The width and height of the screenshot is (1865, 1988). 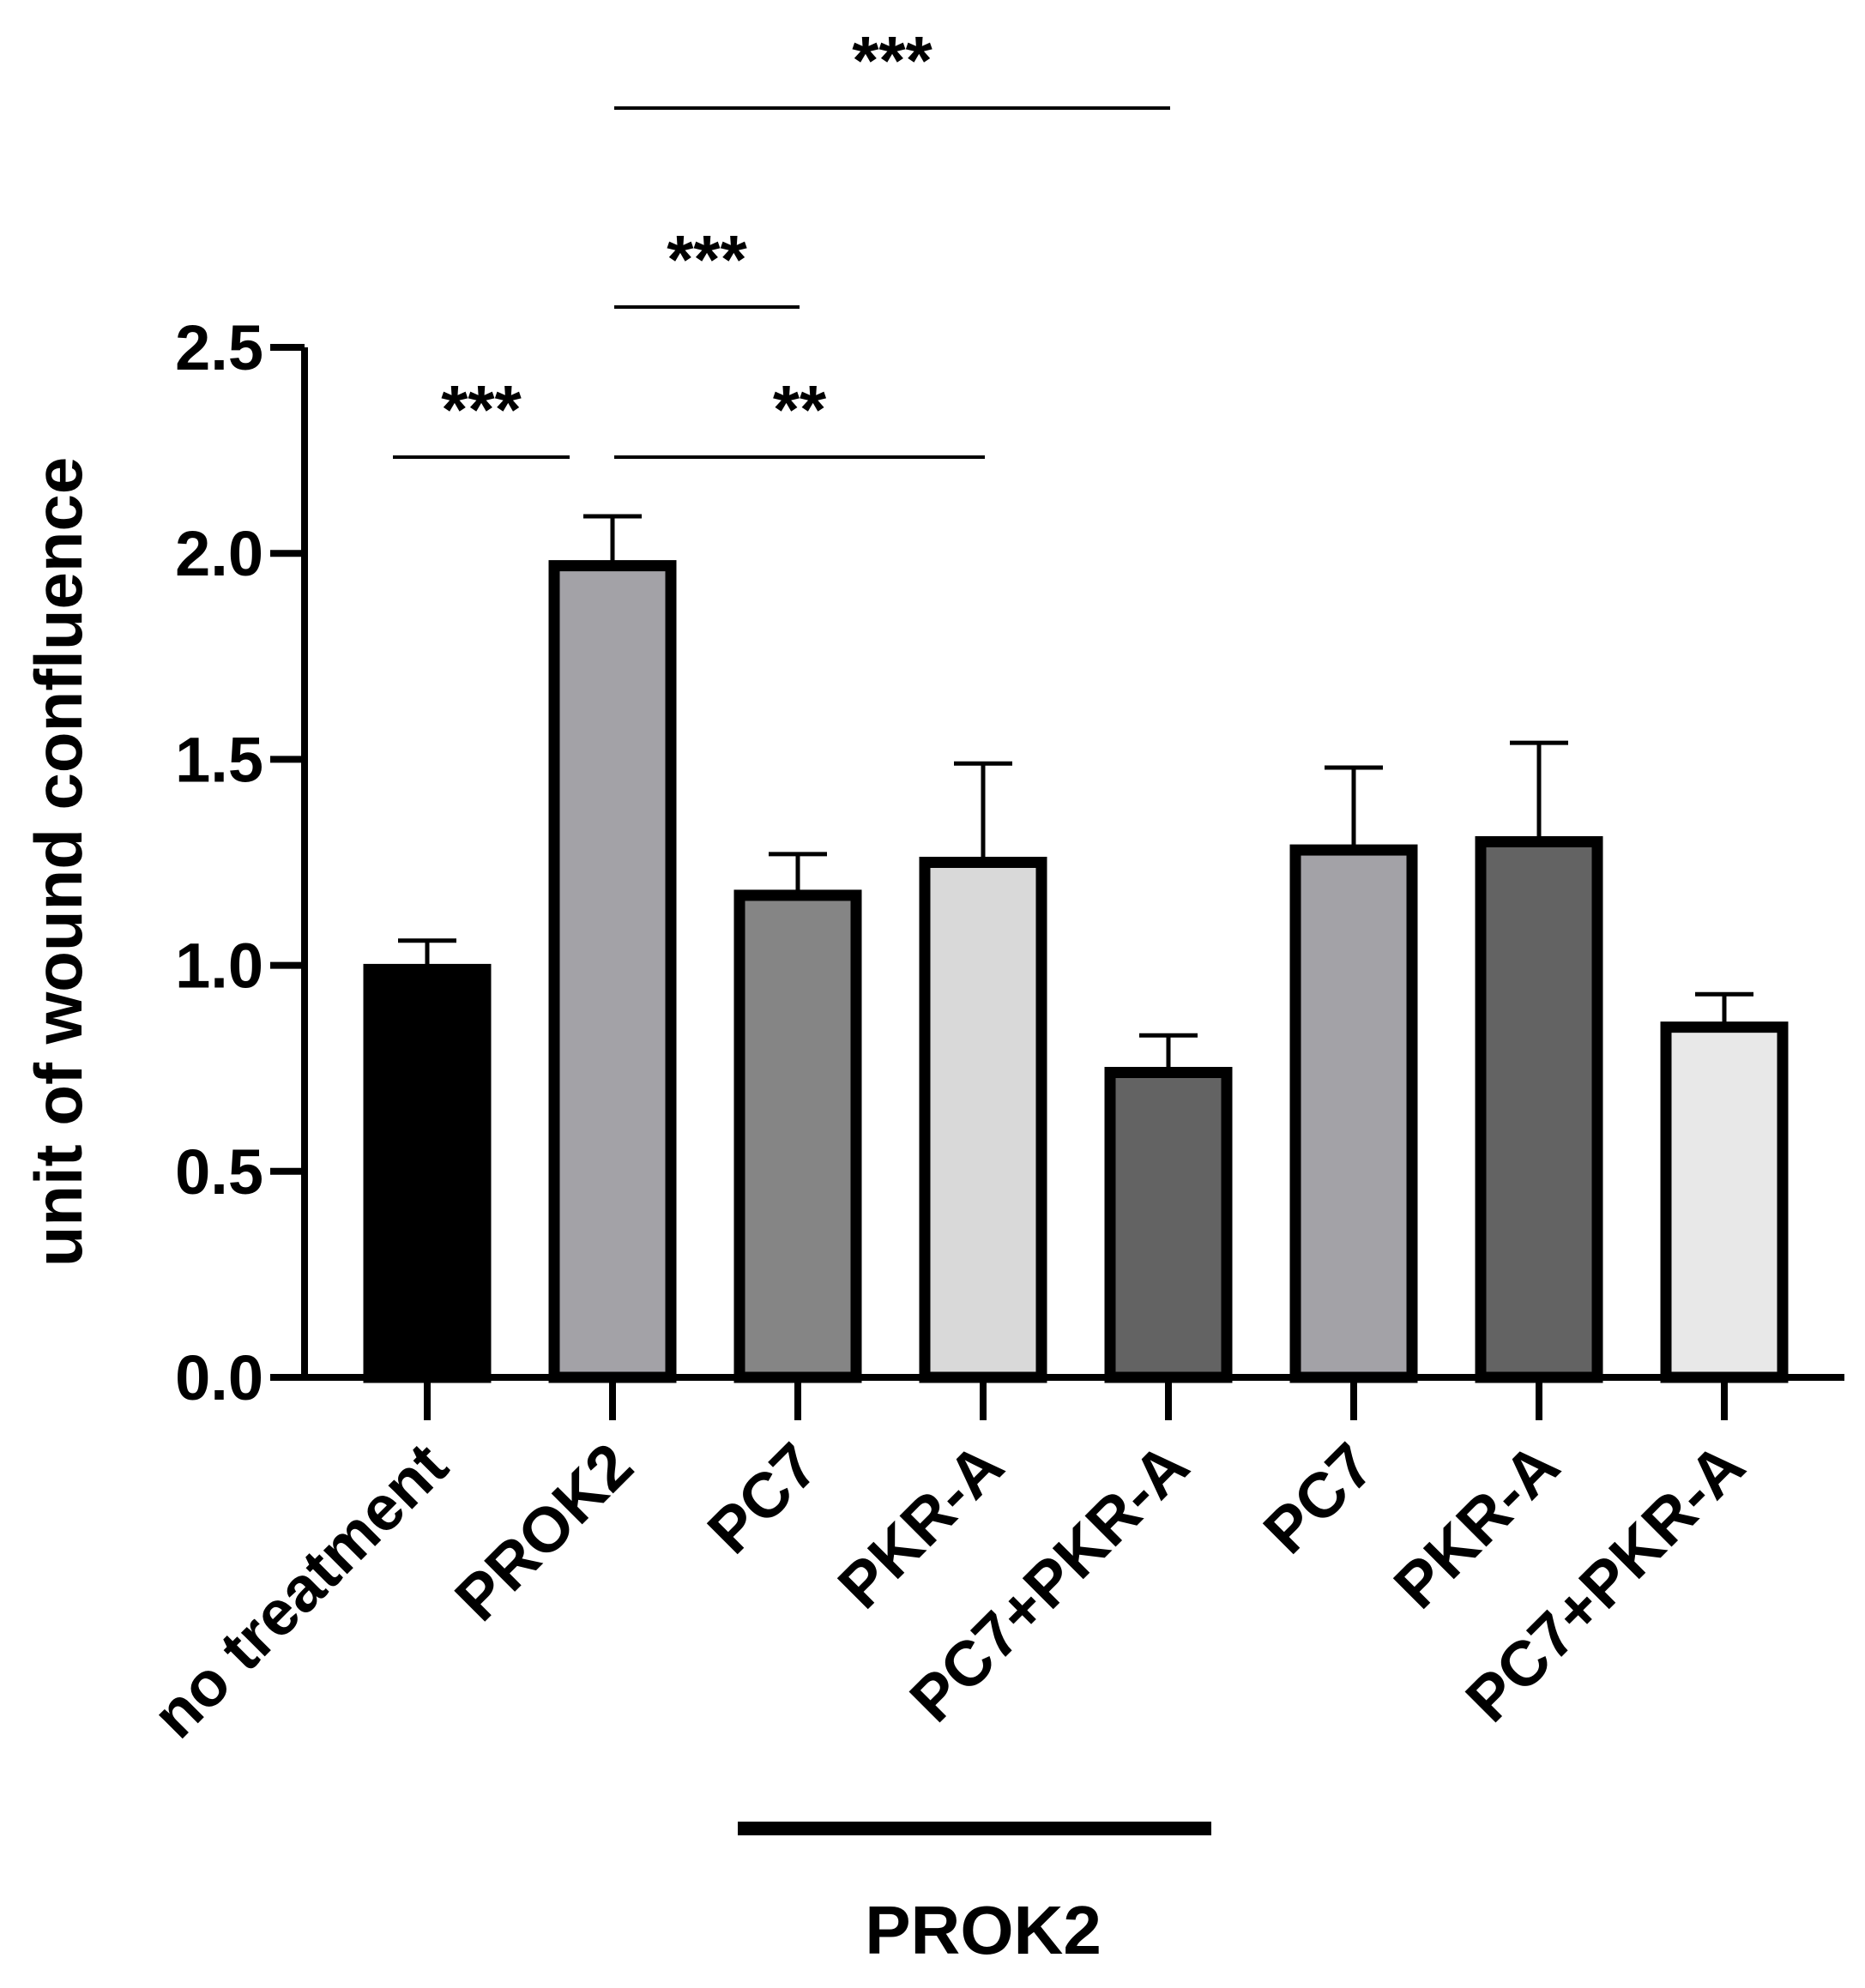 What do you see at coordinates (59, 862) in the screenshot?
I see `y-axis-label: unit of wound confluence` at bounding box center [59, 862].